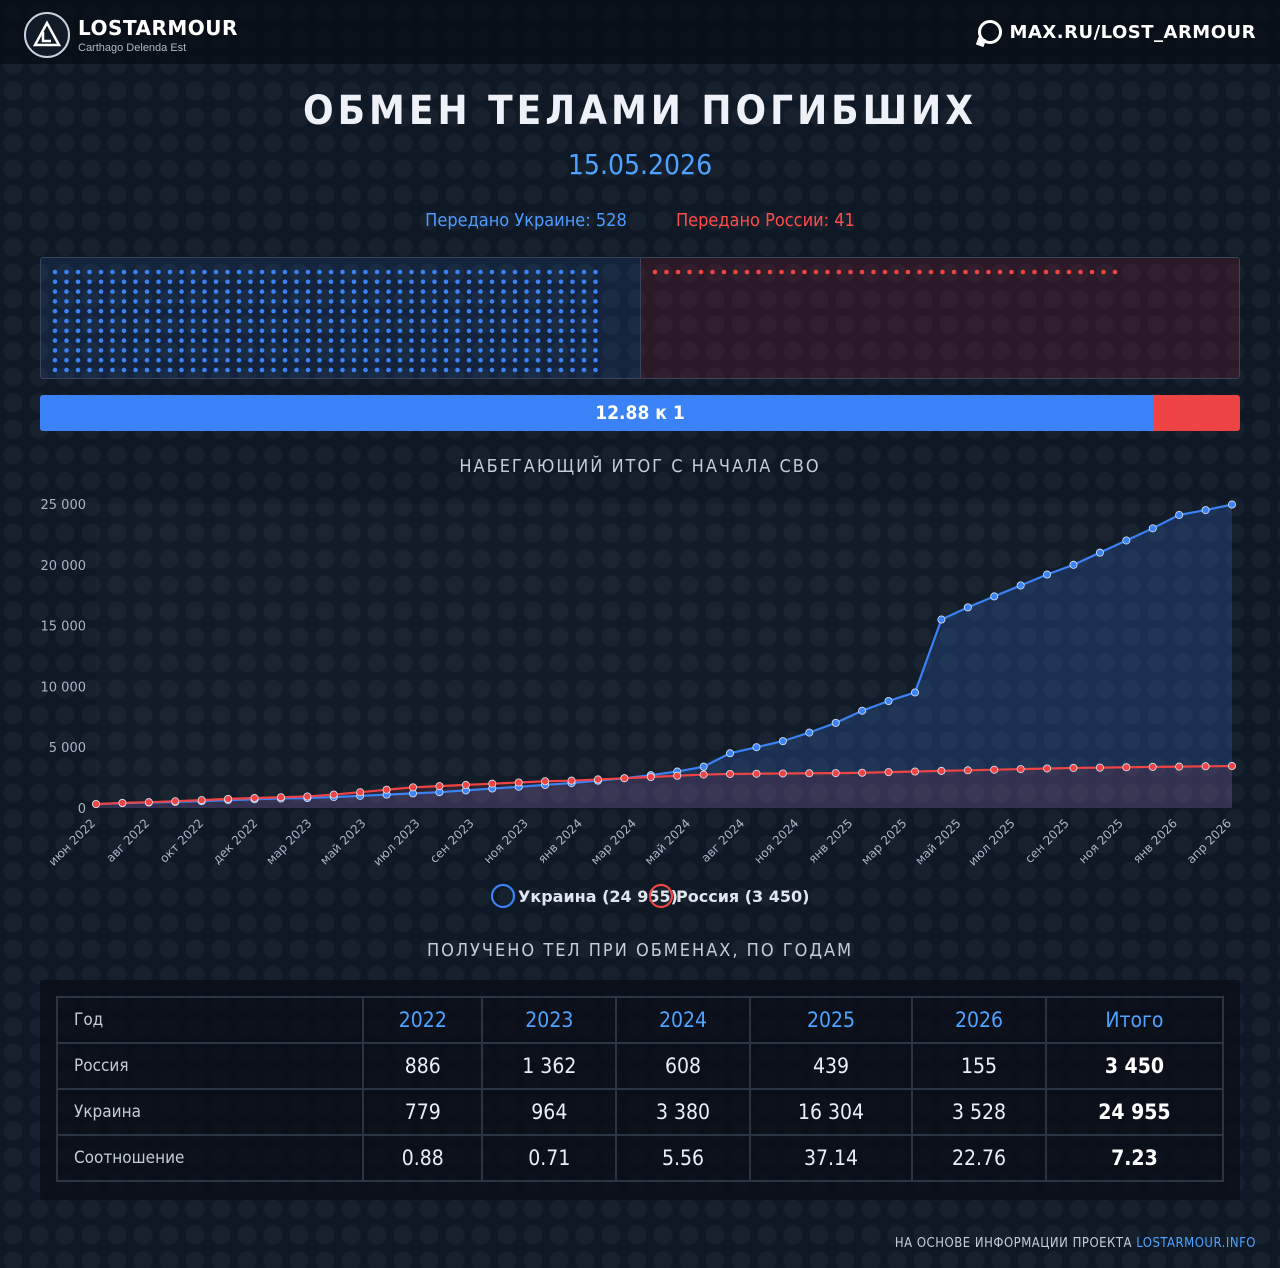 This screenshot has height=1268, width=1280. I want to click on legend-entry: Украина (24 955), so click(598, 896).